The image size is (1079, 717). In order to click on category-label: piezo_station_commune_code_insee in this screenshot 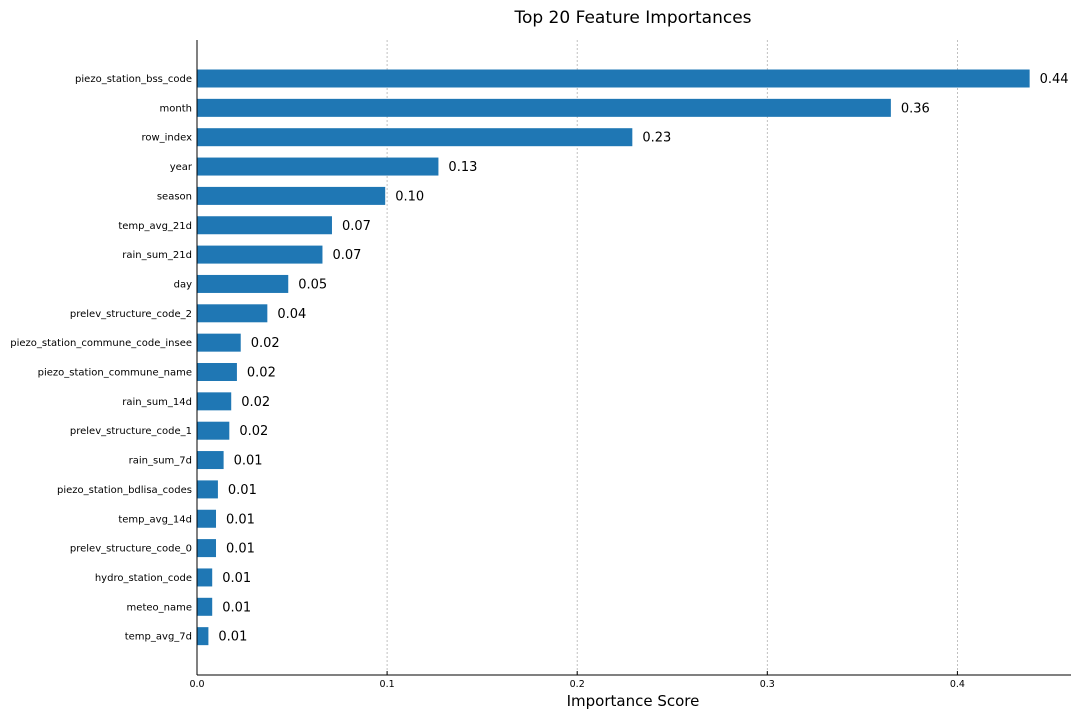, I will do `click(101, 343)`.